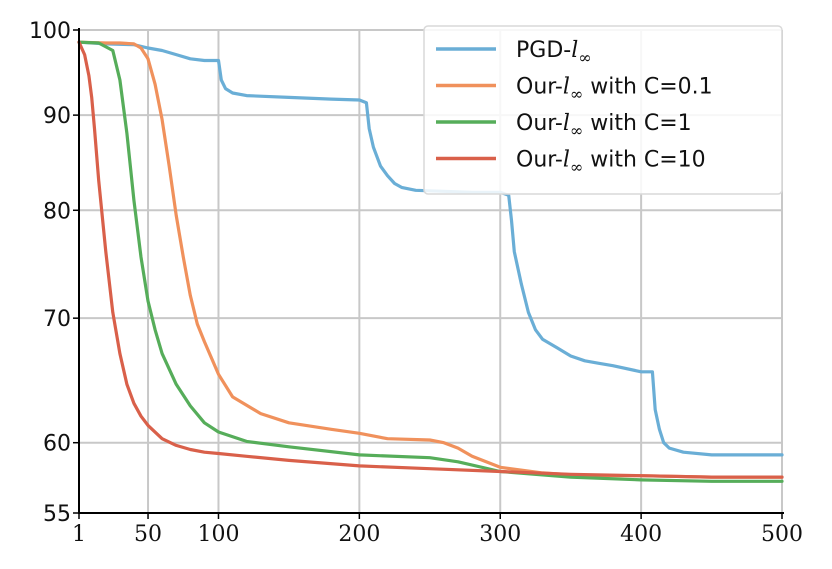 This screenshot has height=569, width=832. Describe the element at coordinates (57, 444) in the screenshot. I see `y-tick-label: 60` at that location.